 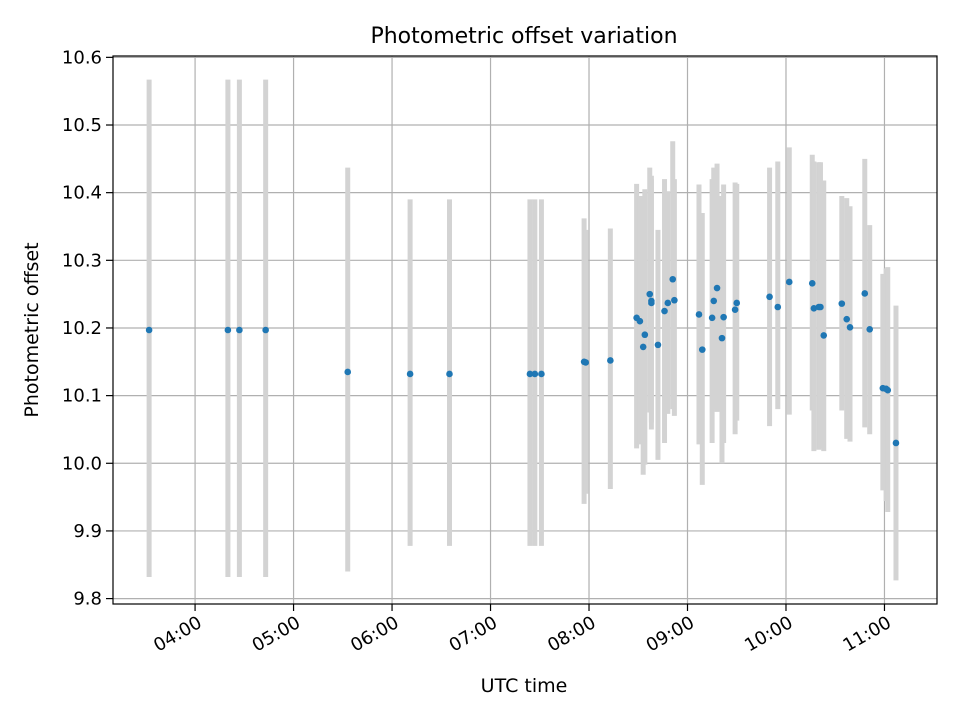 I want to click on y-tick-label: 10.3, so click(x=82, y=260).